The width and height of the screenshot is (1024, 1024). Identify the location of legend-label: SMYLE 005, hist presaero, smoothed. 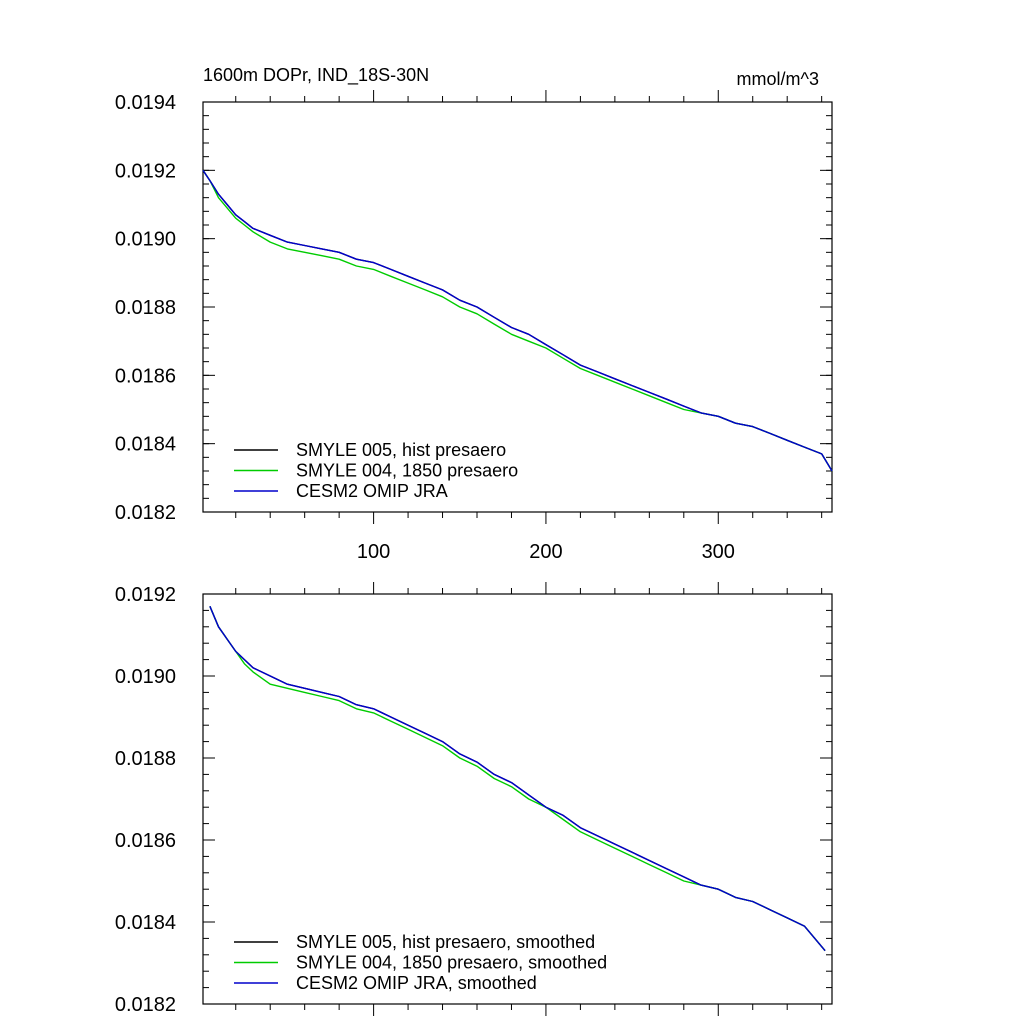
(445, 942).